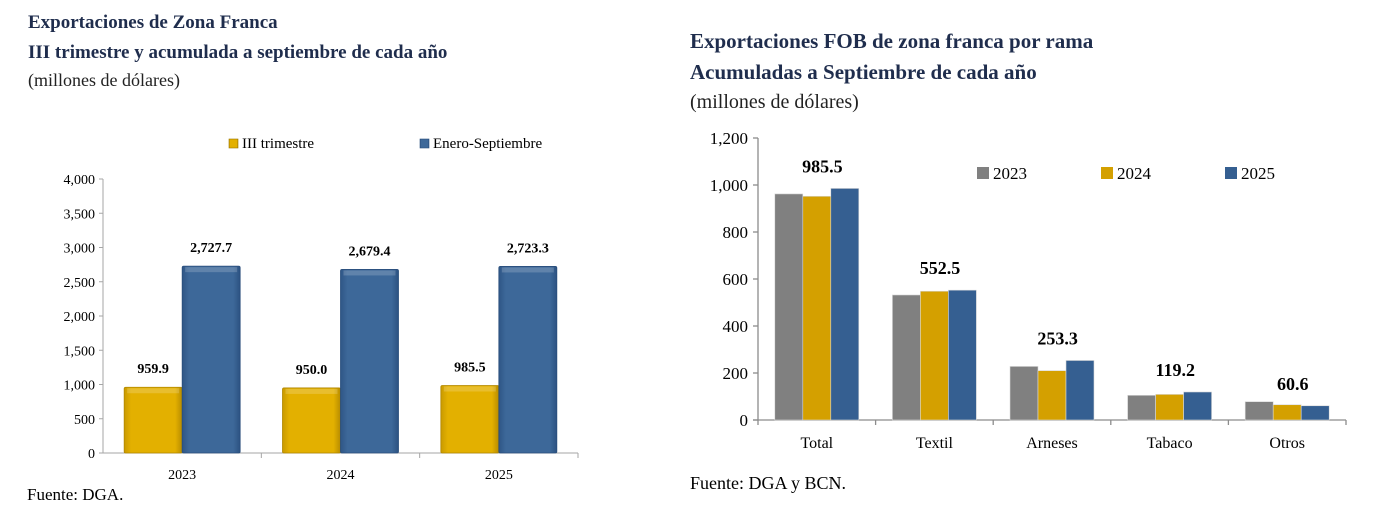 This screenshot has width=1382, height=514. Describe the element at coordinates (80, 214) in the screenshot. I see `y-tick-label: 3,500` at that location.